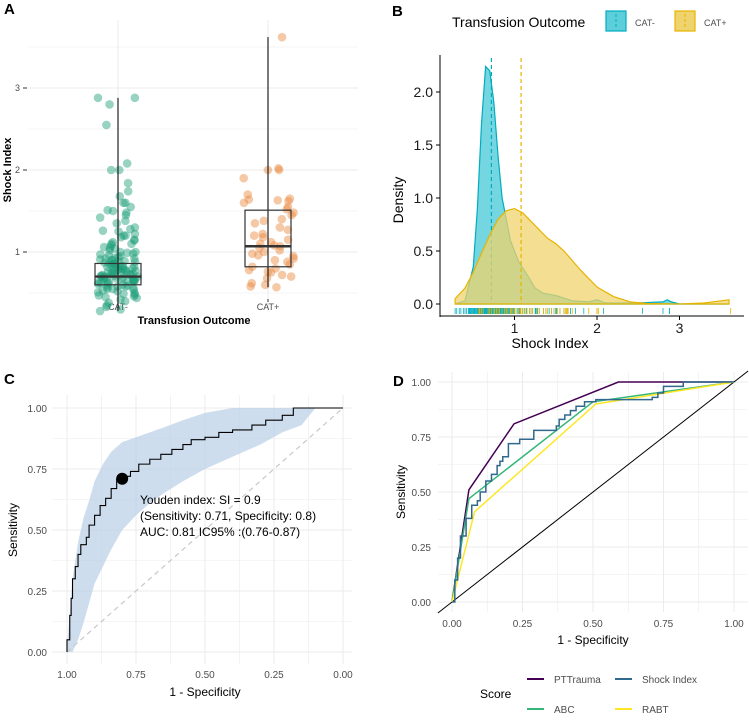  I want to click on confidence-band, so click(191, 530).